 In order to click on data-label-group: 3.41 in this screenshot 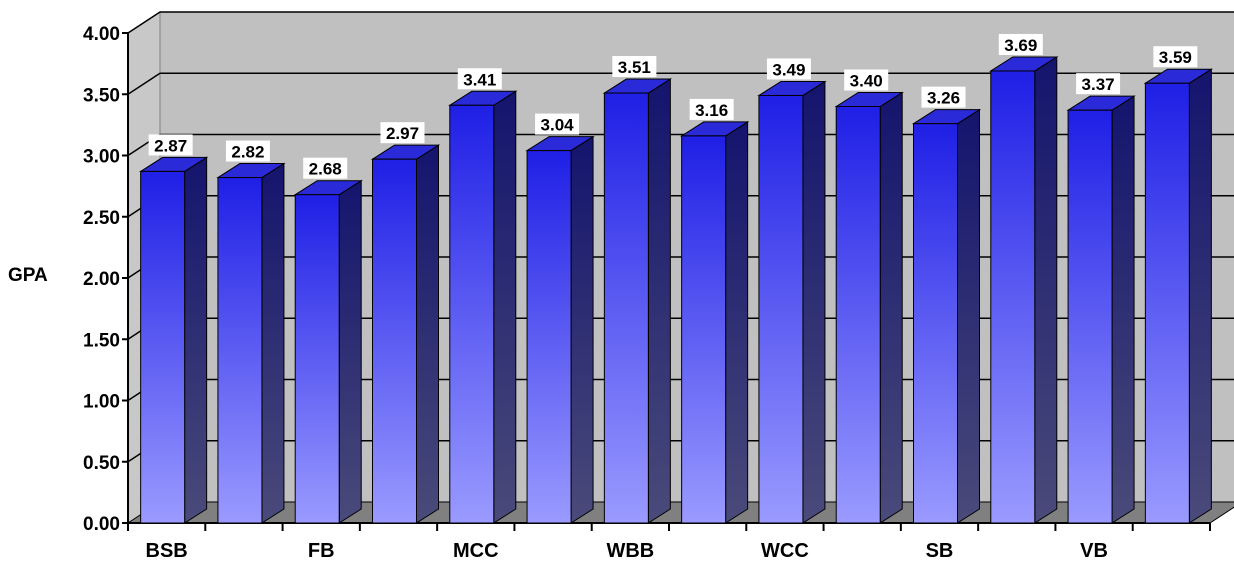, I will do `click(479, 79)`.